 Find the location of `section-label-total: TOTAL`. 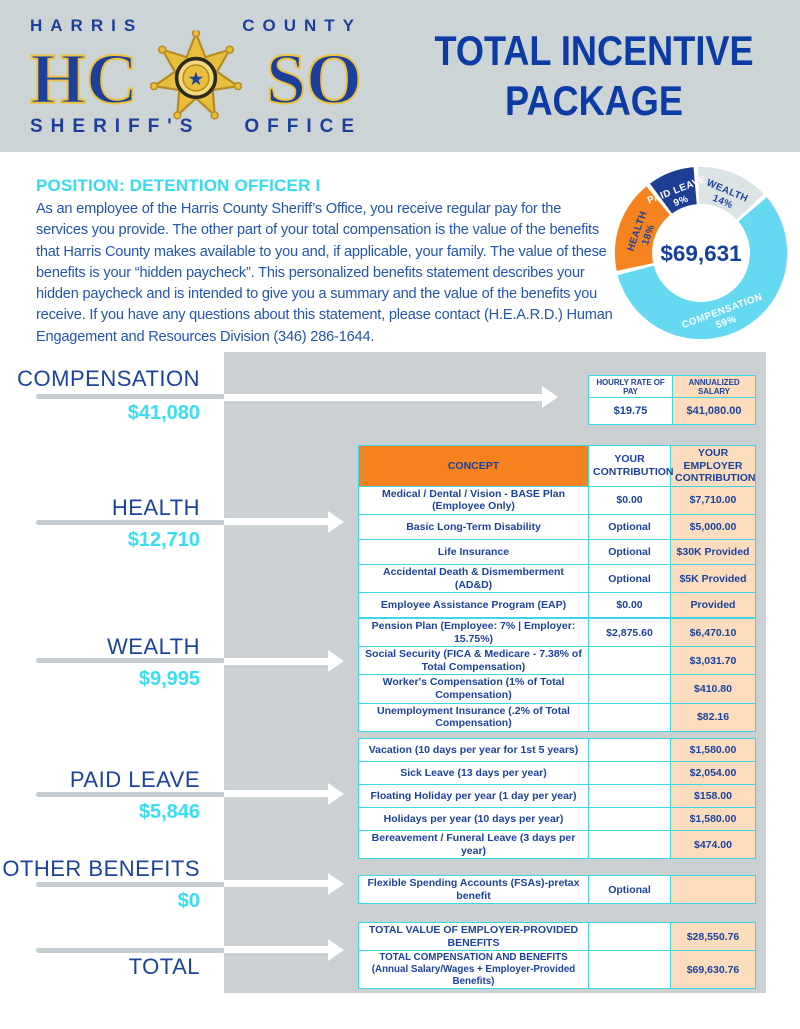

section-label-total: TOTAL is located at coordinates (164, 966).